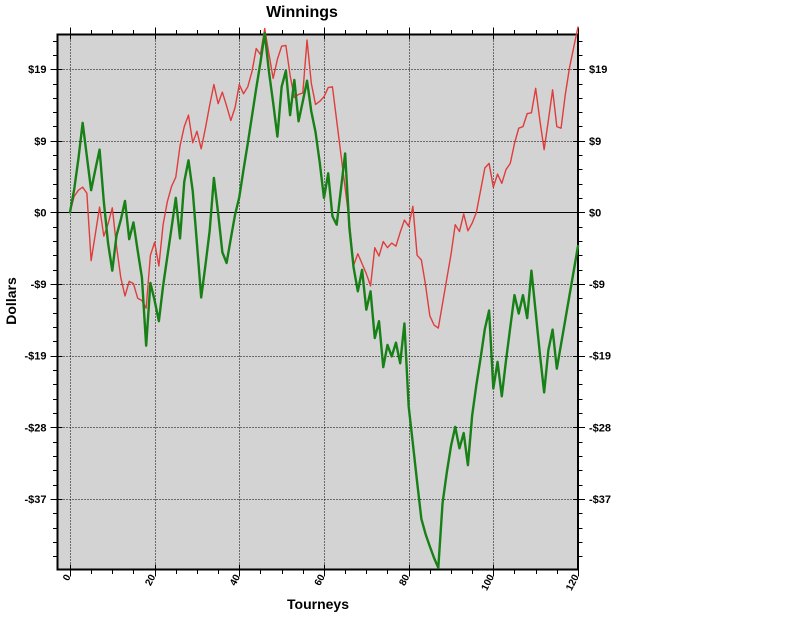  I want to click on y-tick-label-right: $0, so click(595, 213).